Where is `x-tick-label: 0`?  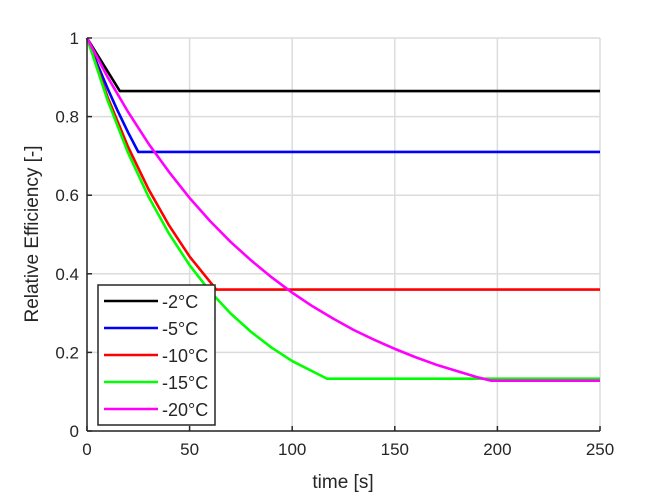 x-tick-label: 0 is located at coordinates (86, 449).